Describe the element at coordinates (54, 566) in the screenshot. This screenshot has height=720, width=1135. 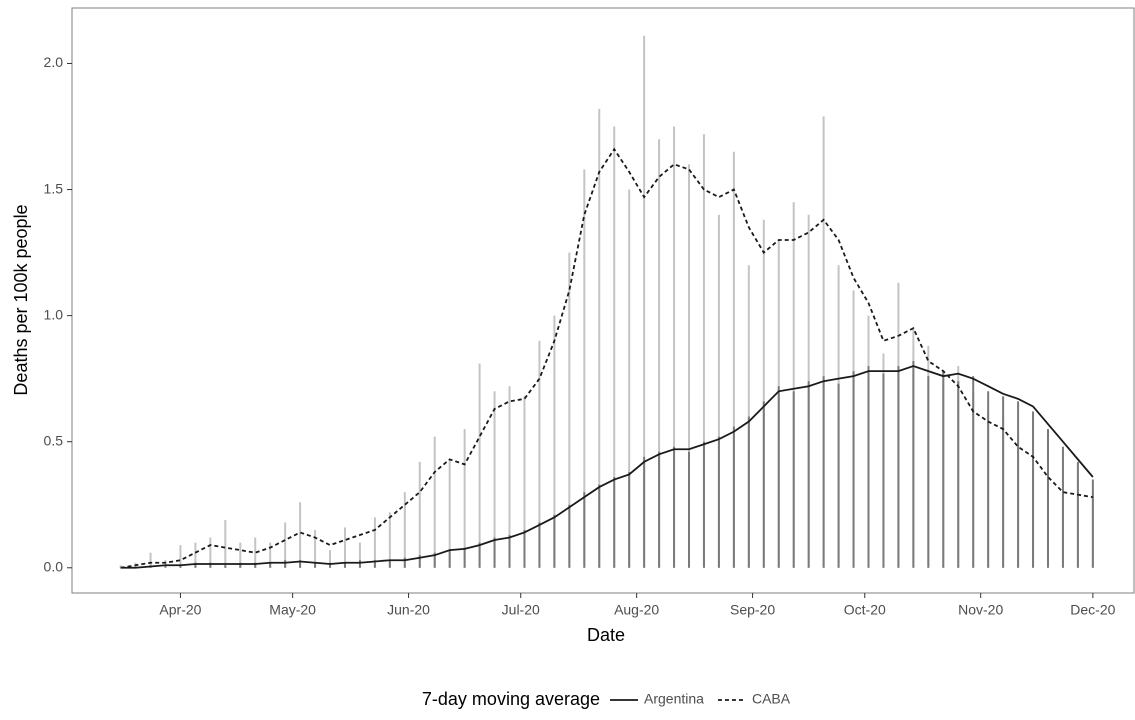
I see `y-tick-label: 0.0` at that location.